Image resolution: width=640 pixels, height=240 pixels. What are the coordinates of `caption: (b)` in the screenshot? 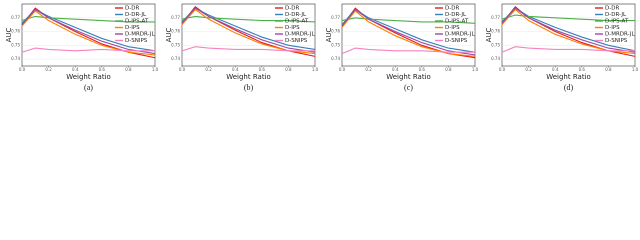 It's located at (249, 87).